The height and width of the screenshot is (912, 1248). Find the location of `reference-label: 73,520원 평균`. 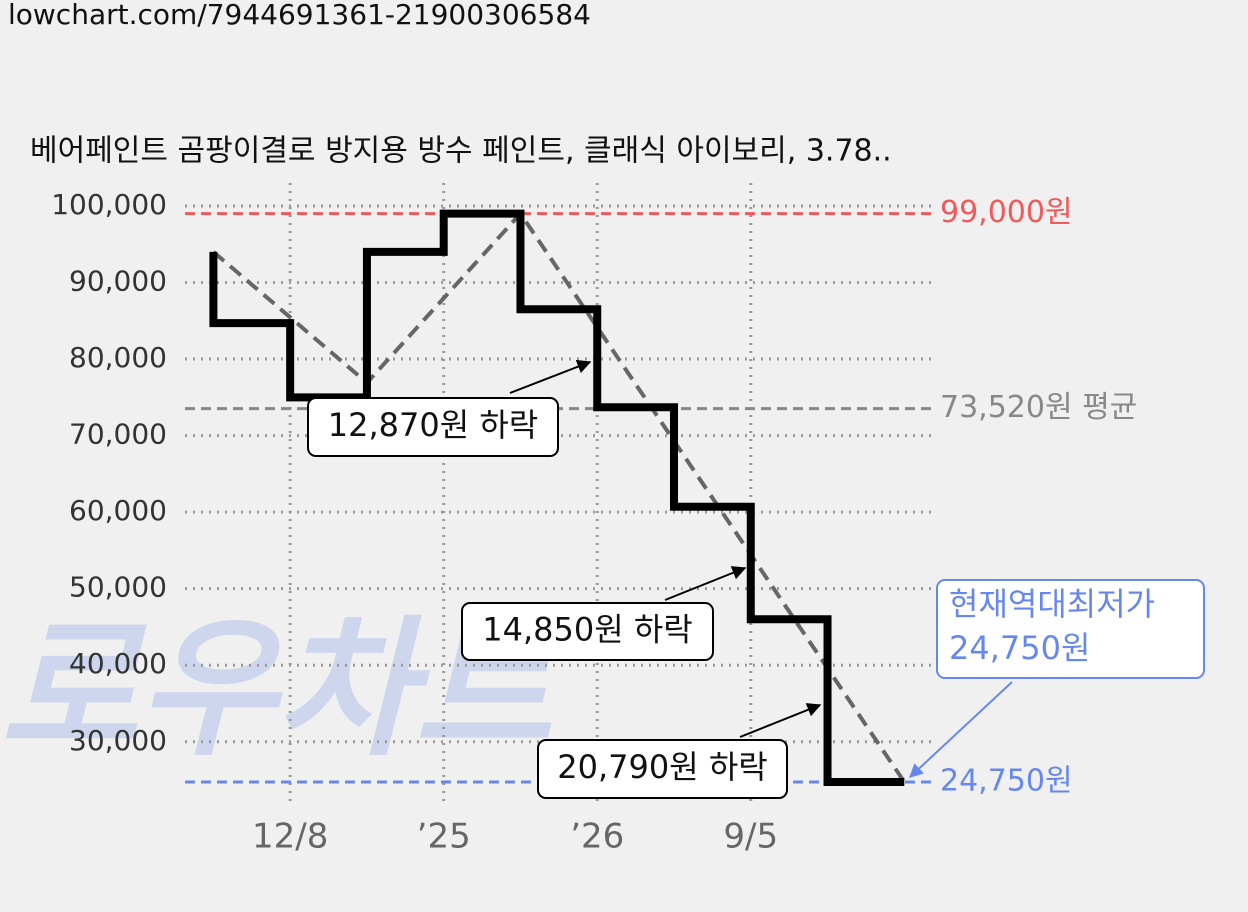

reference-label: 73,520원 평균 is located at coordinates (1038, 407).